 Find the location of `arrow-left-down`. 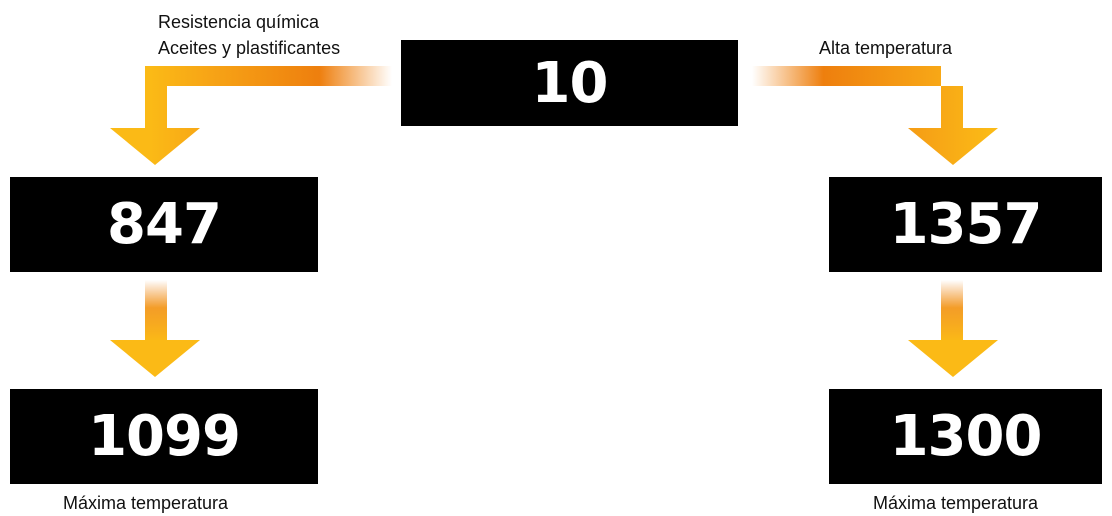

arrow-left-down is located at coordinates (155, 328).